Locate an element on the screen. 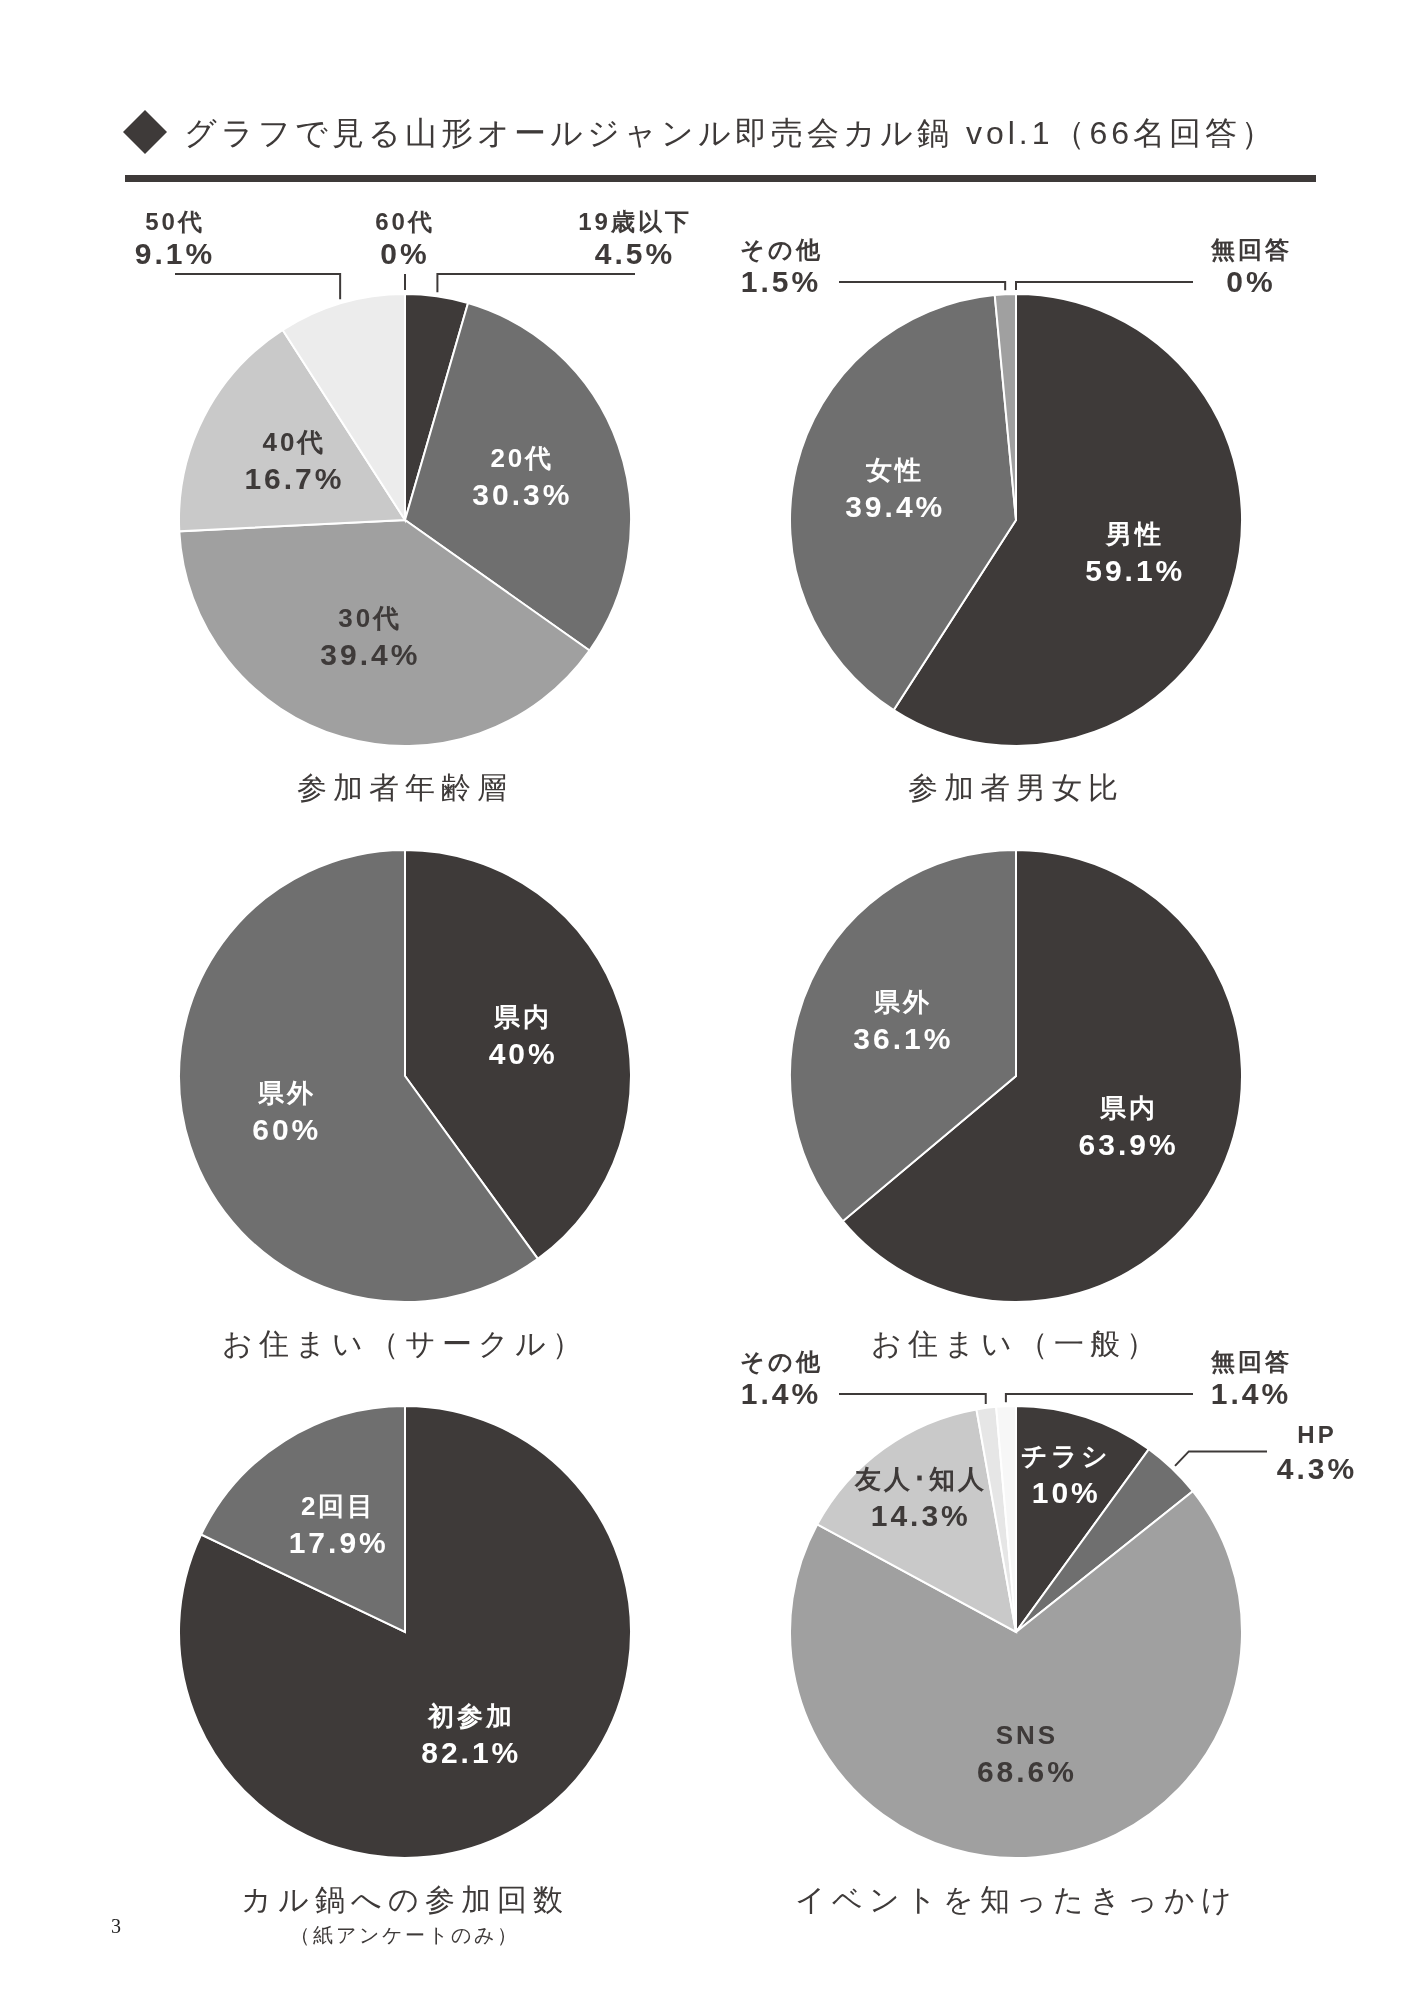 This screenshot has width=1425, height=2000. text: 3 is located at coordinates (116, 1926).